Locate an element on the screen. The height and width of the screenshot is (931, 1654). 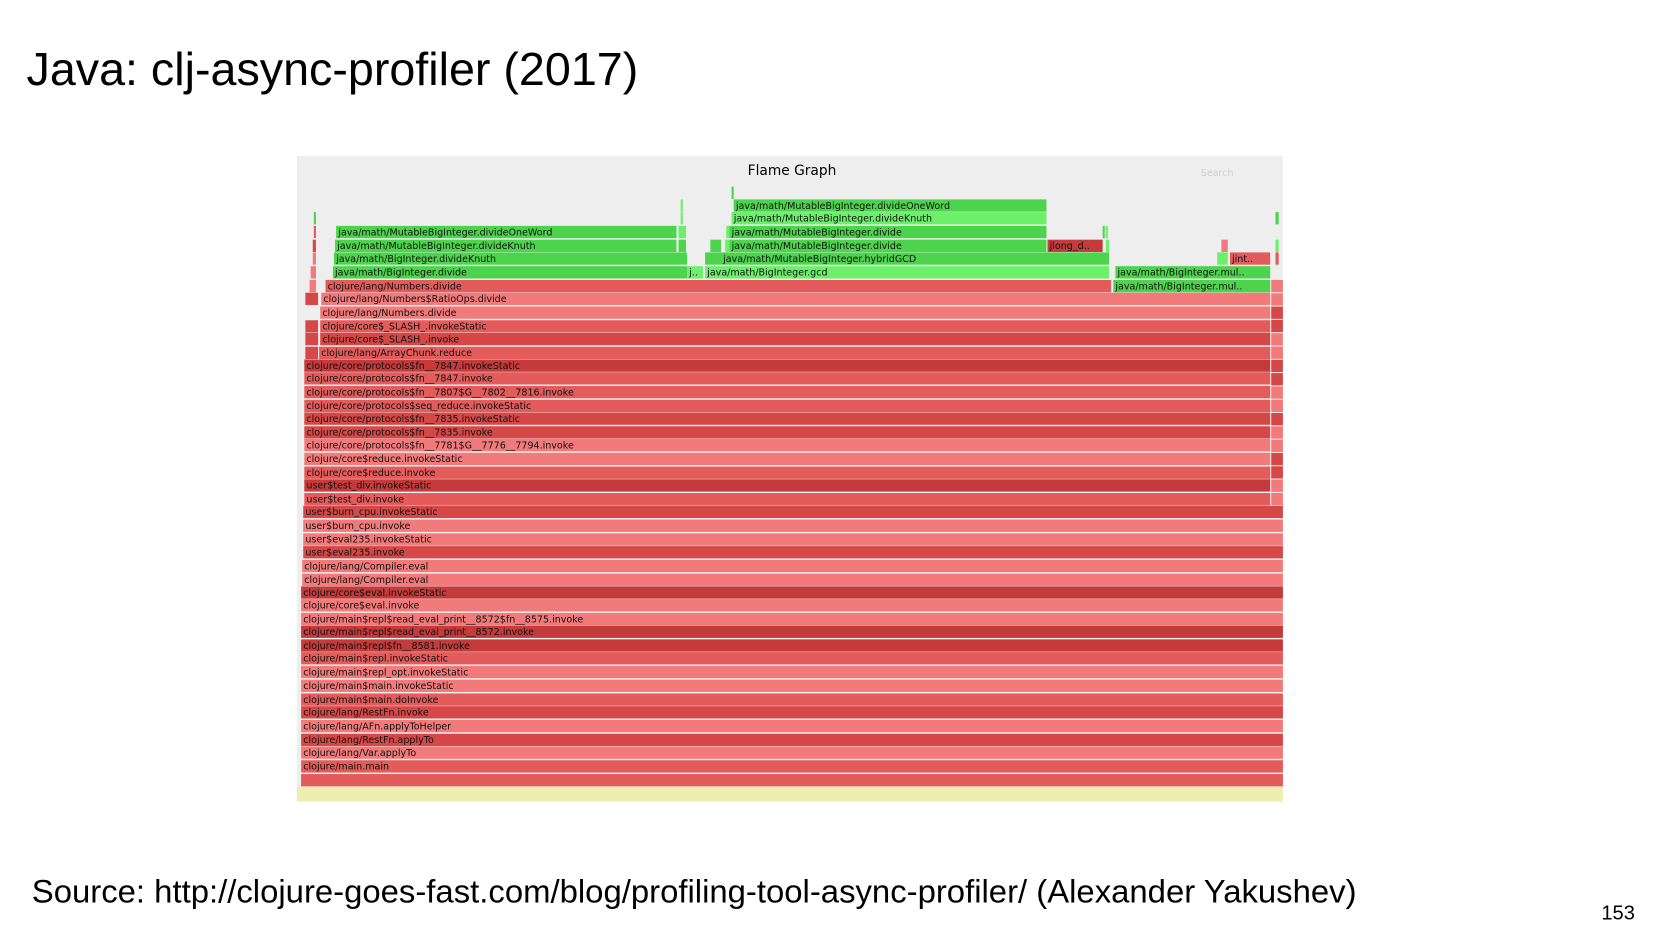
frame-label: java/math/MutableBigInteger.hybridGCD is located at coordinates (819, 259).